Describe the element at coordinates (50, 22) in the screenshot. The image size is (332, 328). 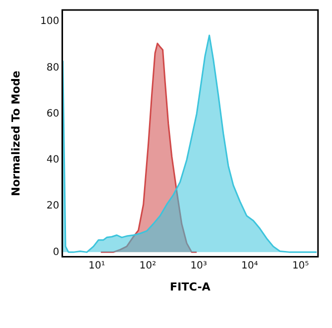
I see `y-tick-label: 100` at that location.